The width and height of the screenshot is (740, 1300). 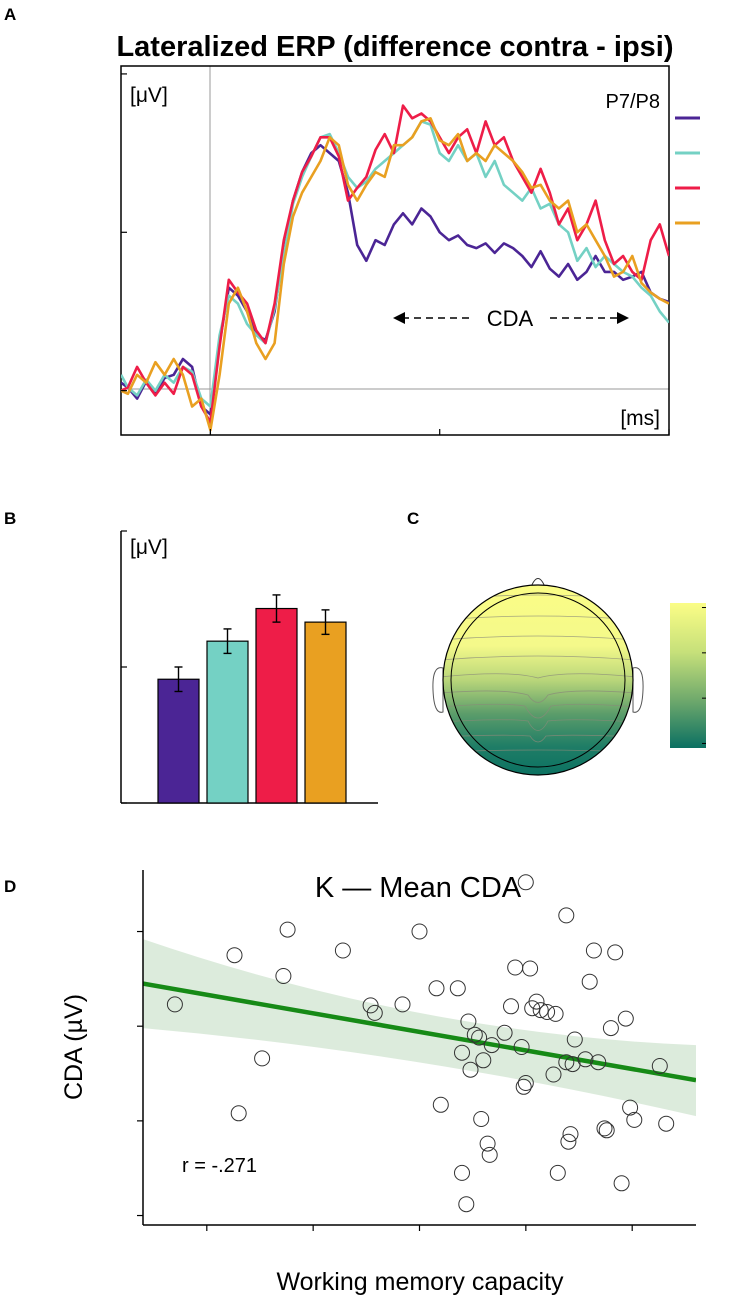 What do you see at coordinates (252, 699) in the screenshot?
I see `chart-b-bars` at bounding box center [252, 699].